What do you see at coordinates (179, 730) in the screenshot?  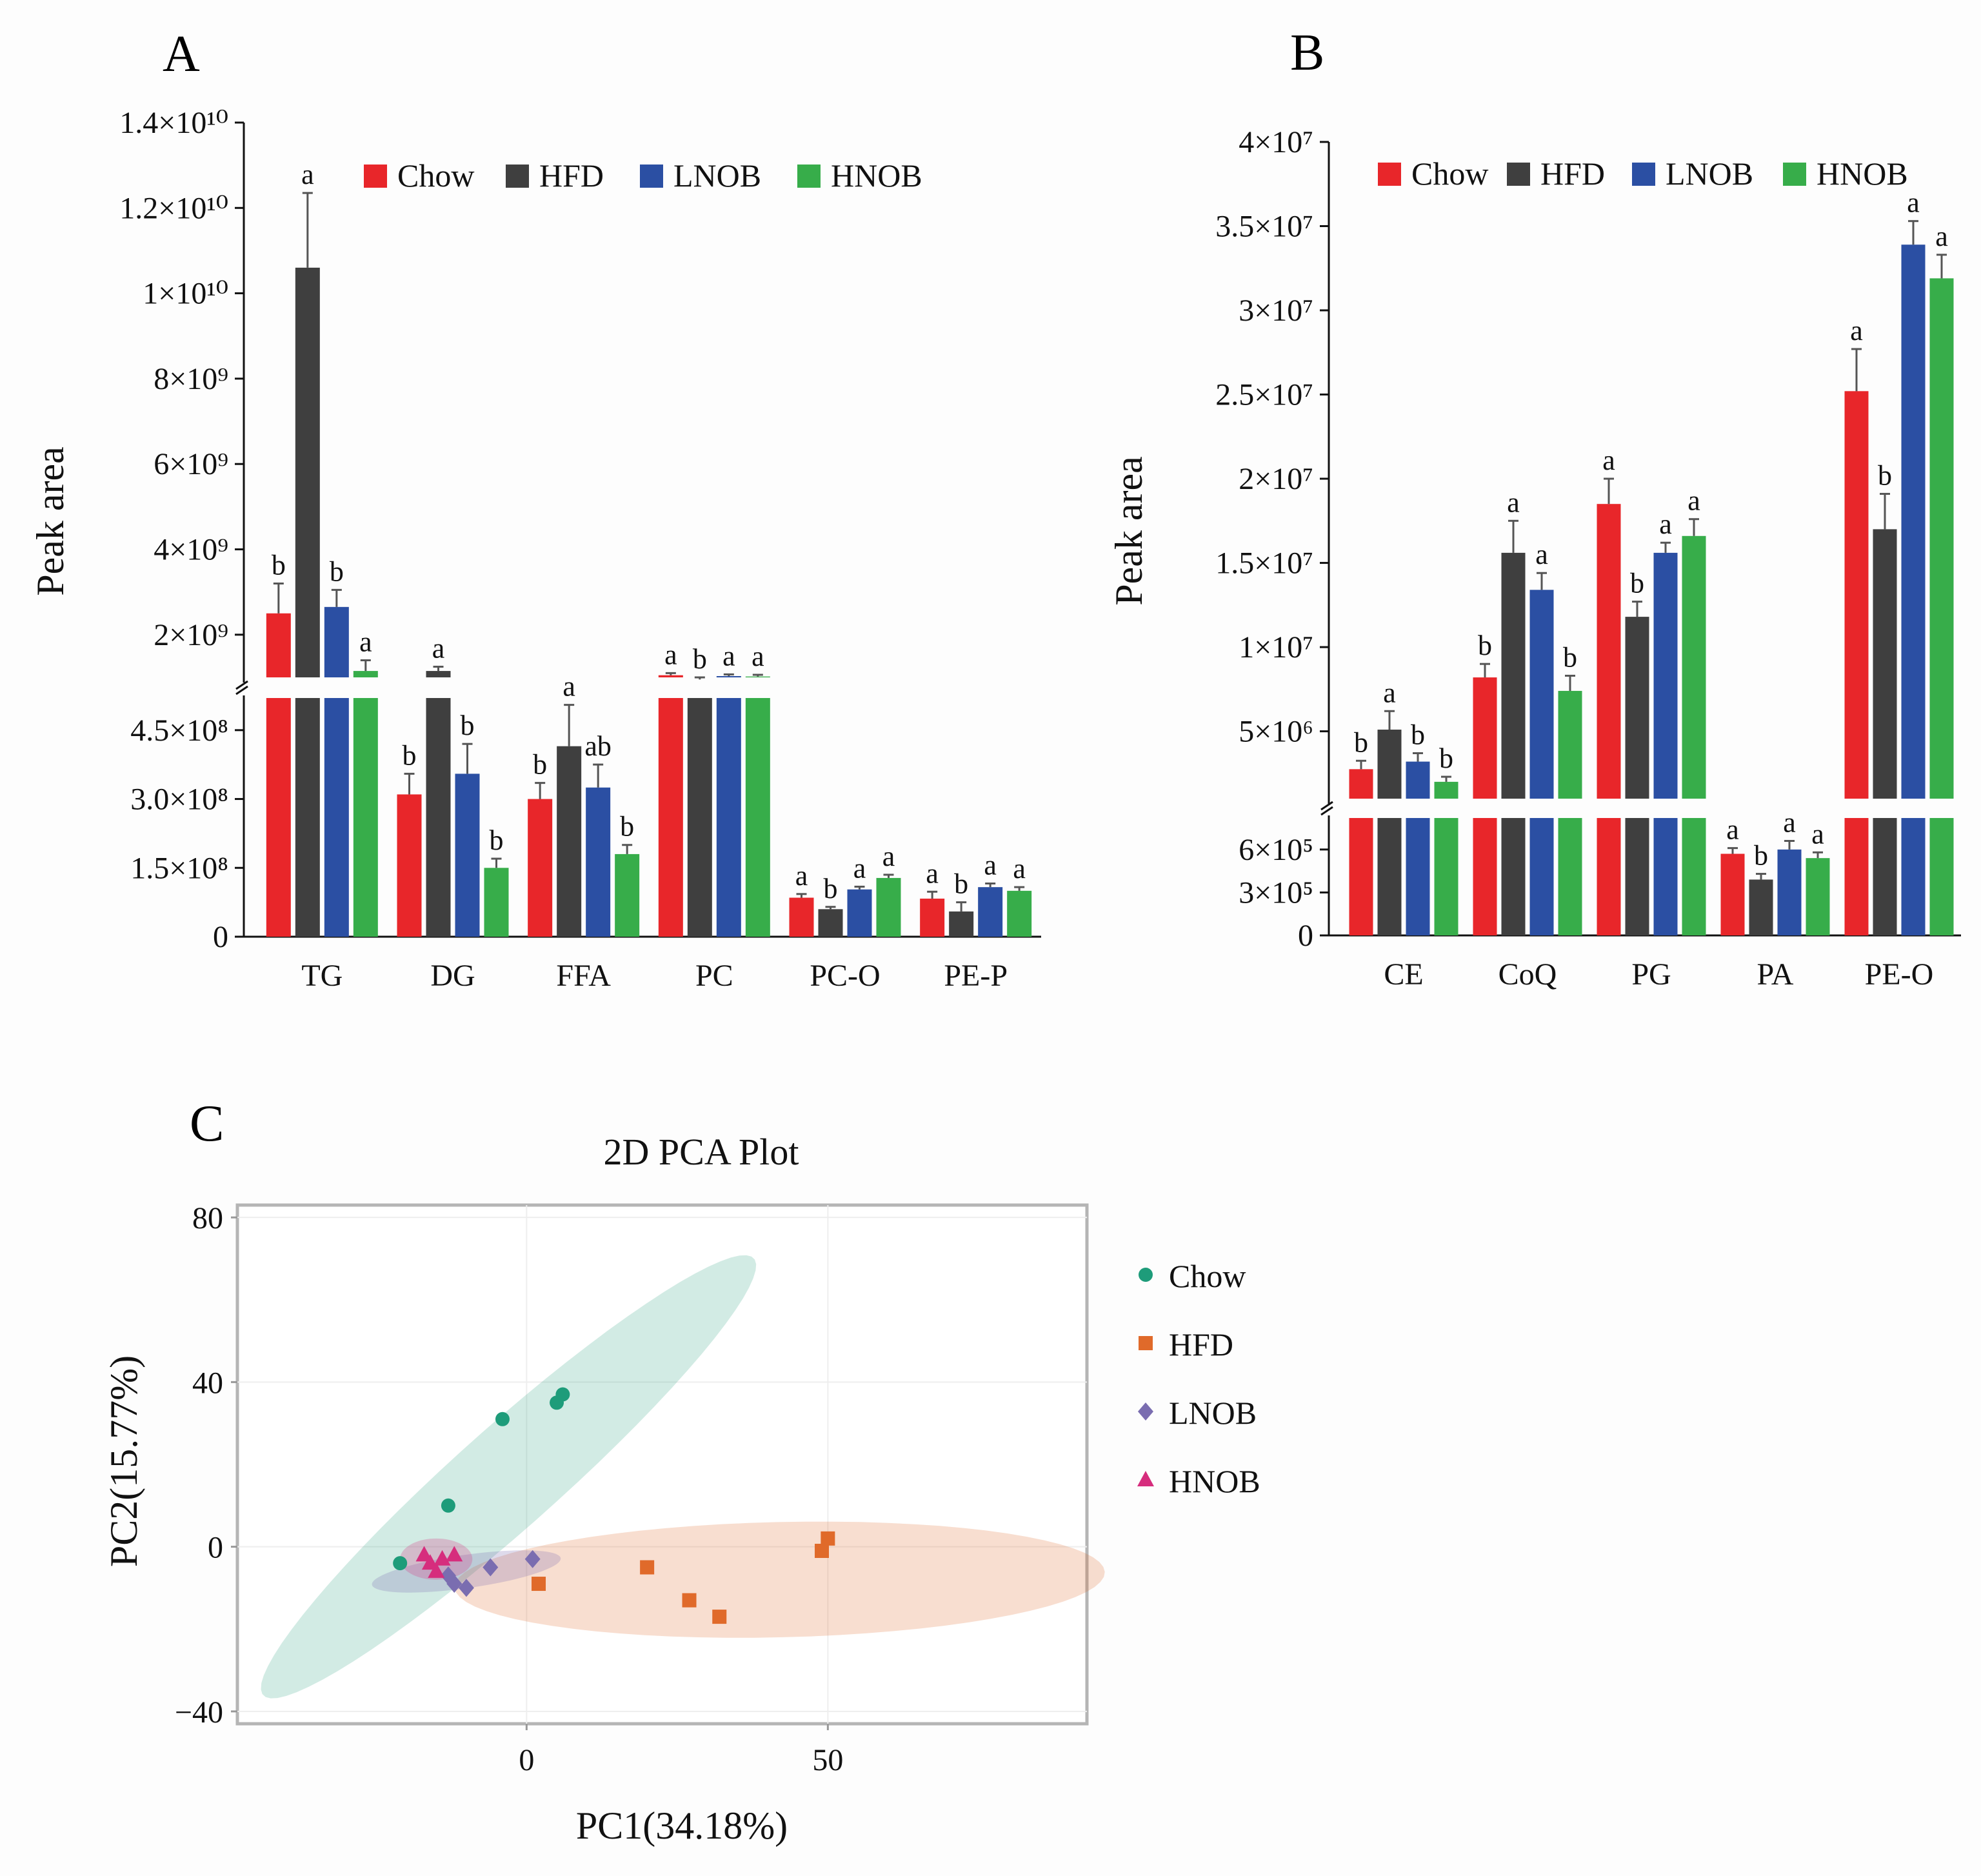 I see `chart-a-ytick-label: 4.5×10⁸` at bounding box center [179, 730].